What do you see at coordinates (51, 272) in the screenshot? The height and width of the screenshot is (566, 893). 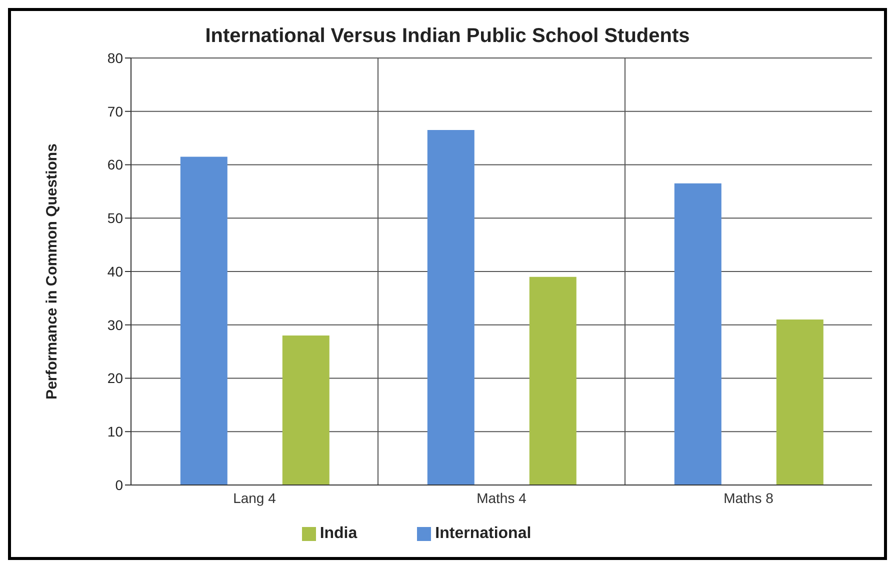 I see `y-axis-title: Performance in Common Questions` at bounding box center [51, 272].